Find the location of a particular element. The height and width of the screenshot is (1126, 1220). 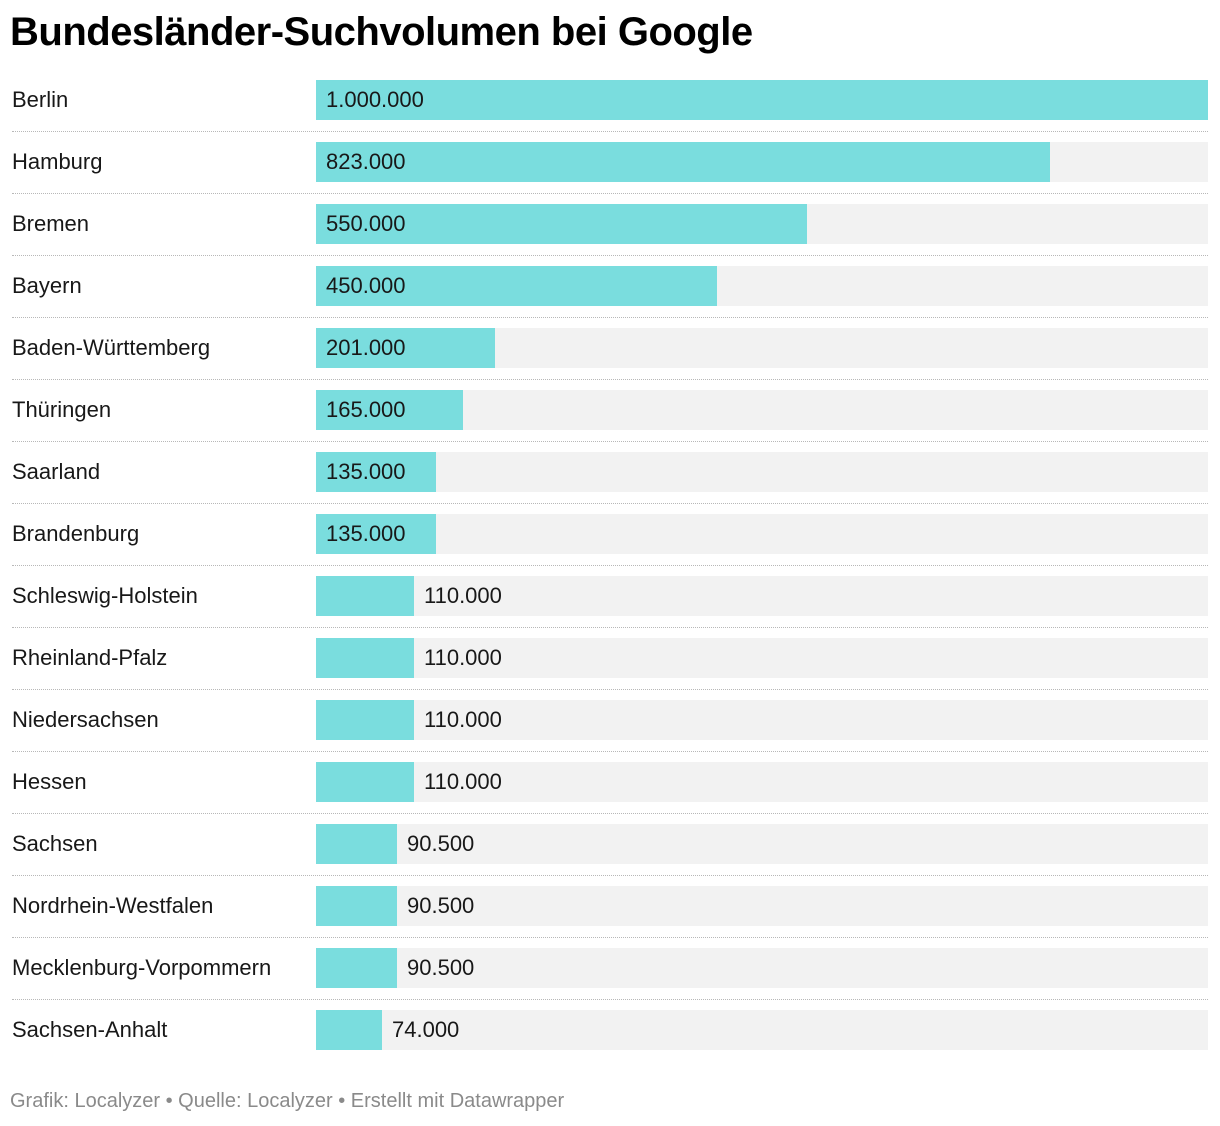

value-label: 823.000 is located at coordinates (366, 161).